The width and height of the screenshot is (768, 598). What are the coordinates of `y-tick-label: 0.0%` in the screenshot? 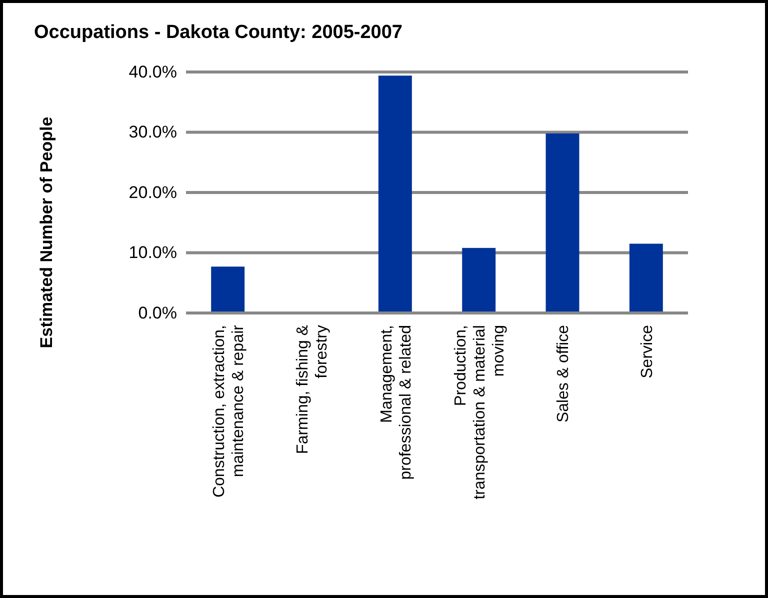 It's located at (157, 312).